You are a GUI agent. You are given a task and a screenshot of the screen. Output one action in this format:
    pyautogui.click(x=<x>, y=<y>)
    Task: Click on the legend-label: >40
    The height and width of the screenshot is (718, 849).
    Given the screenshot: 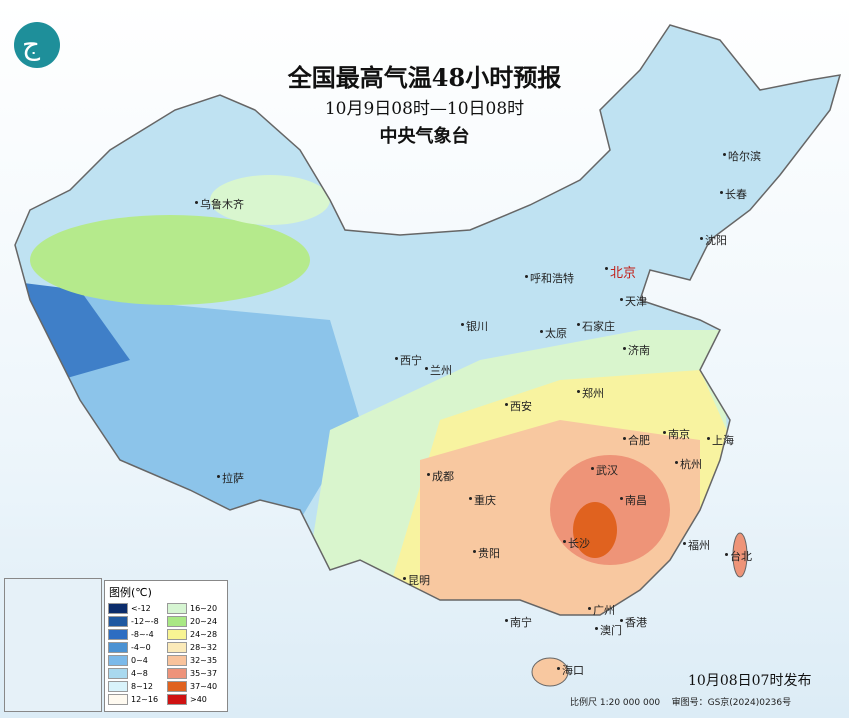 What is the action you would take?
    pyautogui.click(x=198, y=699)
    